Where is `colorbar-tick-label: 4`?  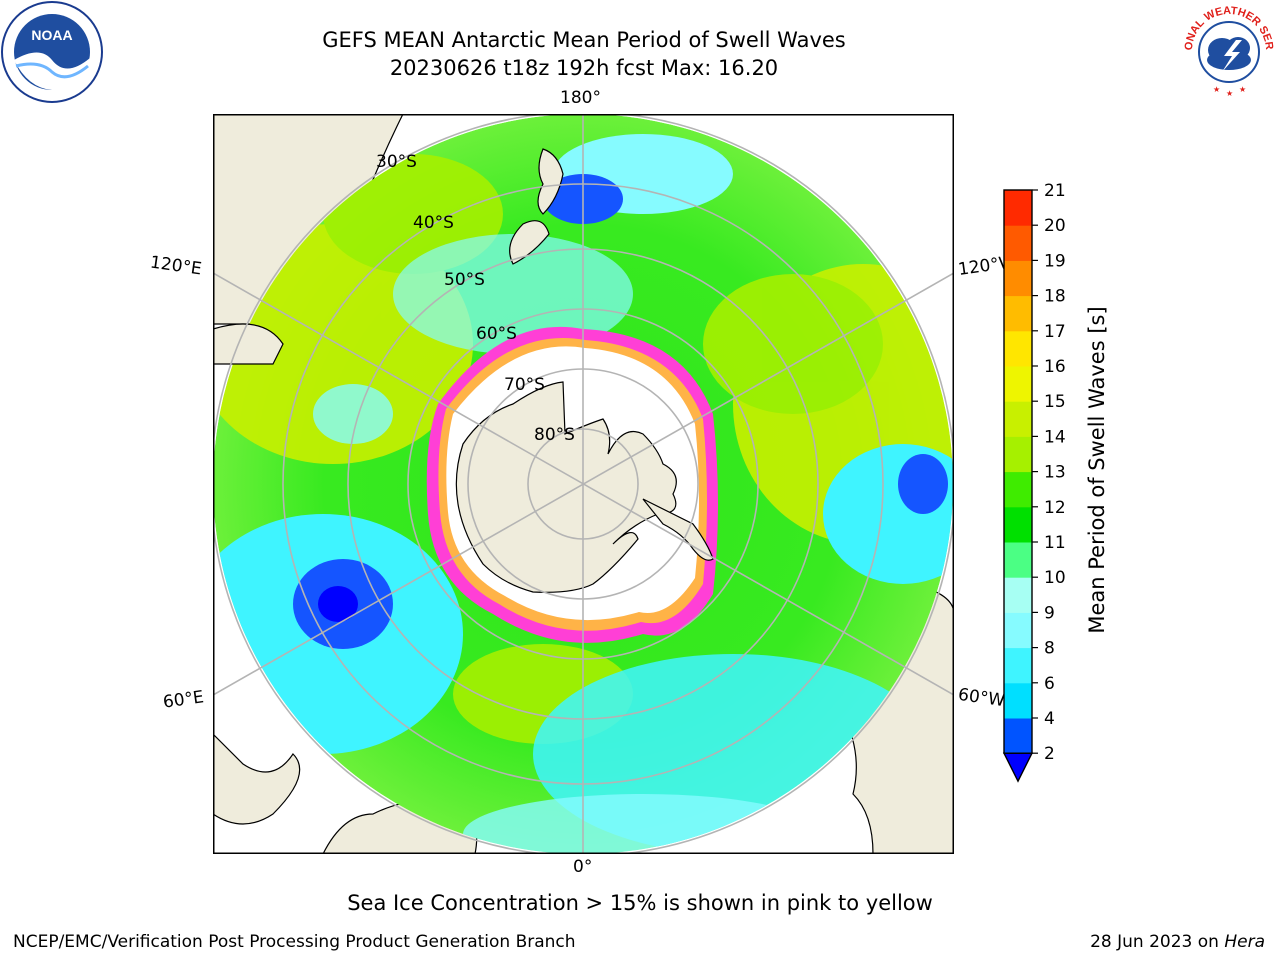
colorbar-tick-label: 4 is located at coordinates (1049, 719).